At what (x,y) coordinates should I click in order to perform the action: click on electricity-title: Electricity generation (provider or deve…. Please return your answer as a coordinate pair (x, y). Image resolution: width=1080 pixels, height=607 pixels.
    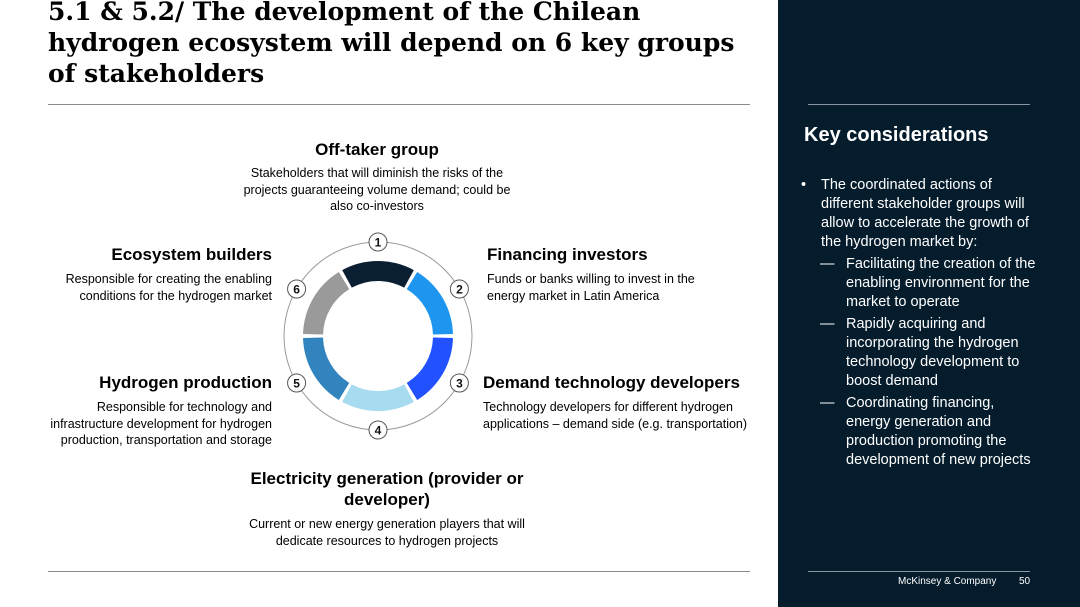
    Looking at the image, I should click on (387, 489).